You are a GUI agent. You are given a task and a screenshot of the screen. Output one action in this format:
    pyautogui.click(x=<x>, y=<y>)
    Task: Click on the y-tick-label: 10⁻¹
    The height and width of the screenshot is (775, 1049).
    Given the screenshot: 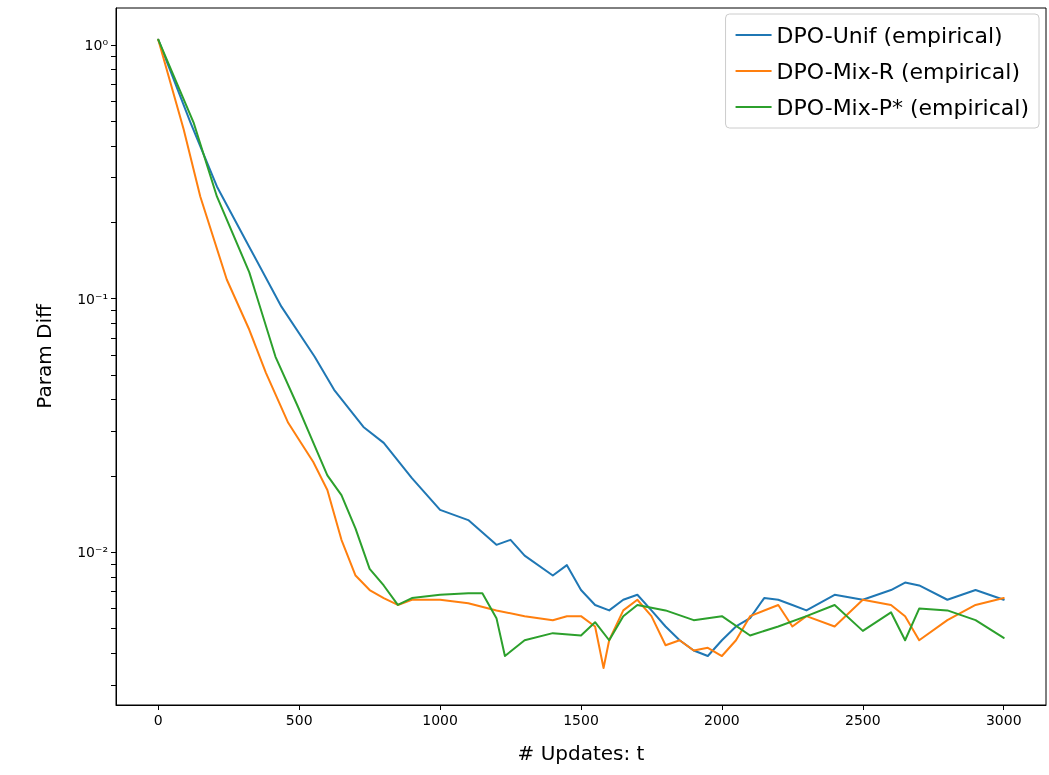 What is the action you would take?
    pyautogui.click(x=92, y=298)
    